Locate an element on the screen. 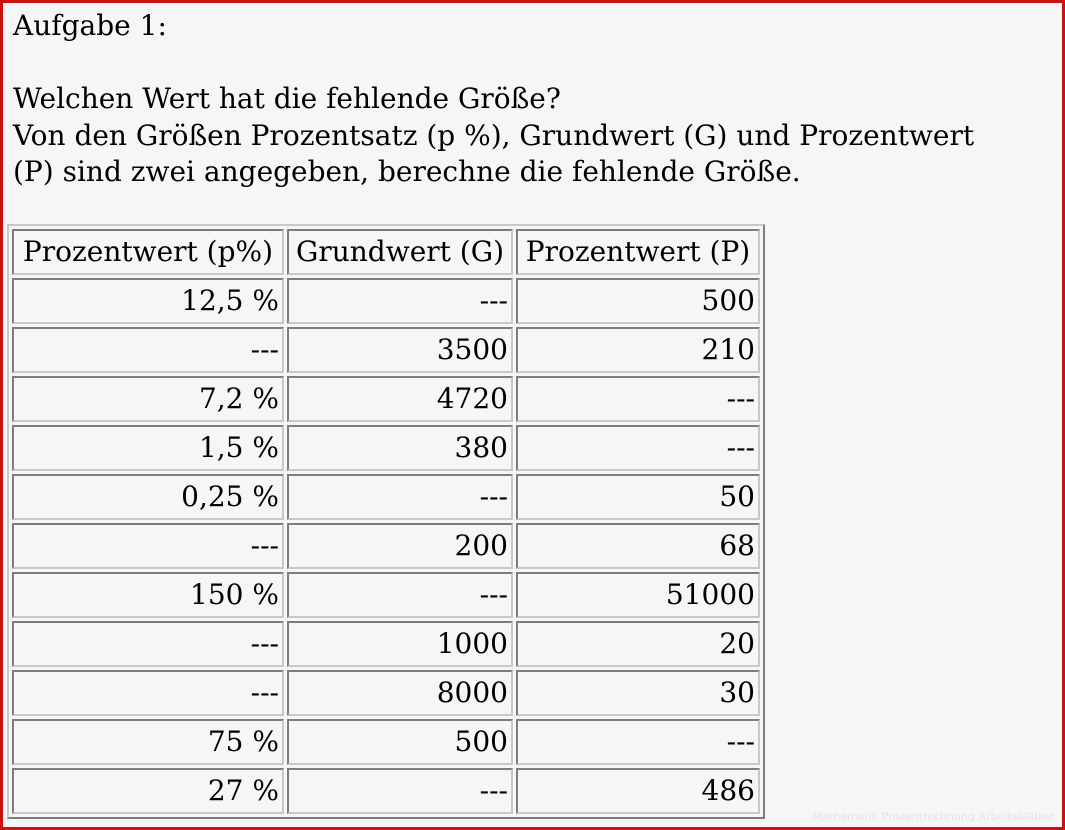 This screenshot has height=830, width=1065. table-row: 150 % --- 51000 is located at coordinates (386, 595).